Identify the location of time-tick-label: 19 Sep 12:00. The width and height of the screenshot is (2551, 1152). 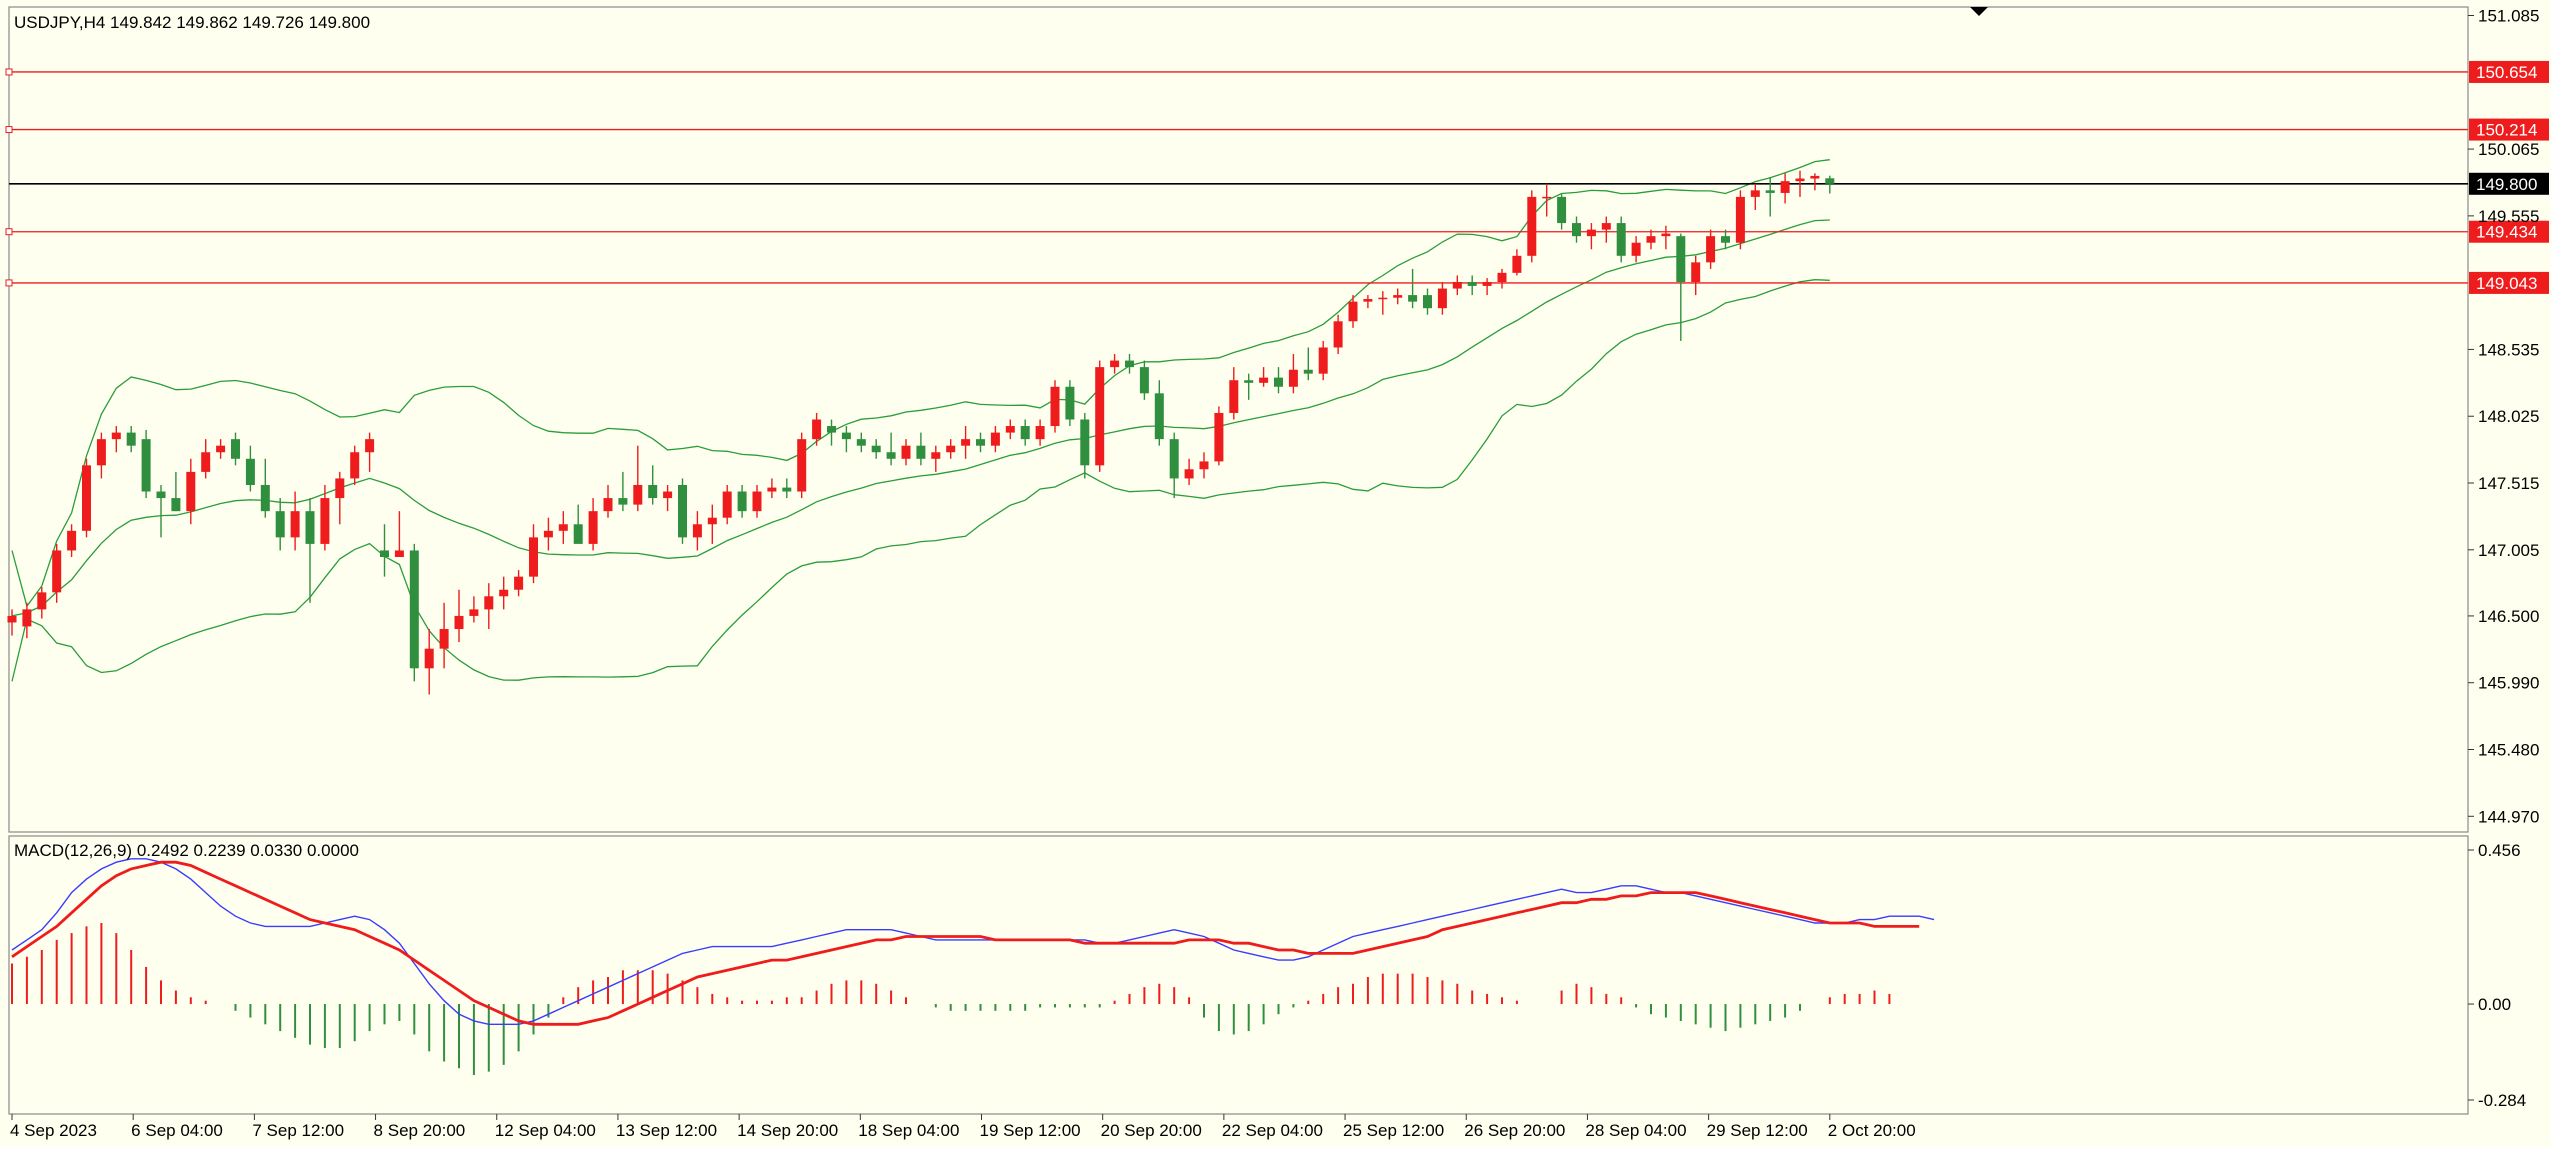
(1029, 1130).